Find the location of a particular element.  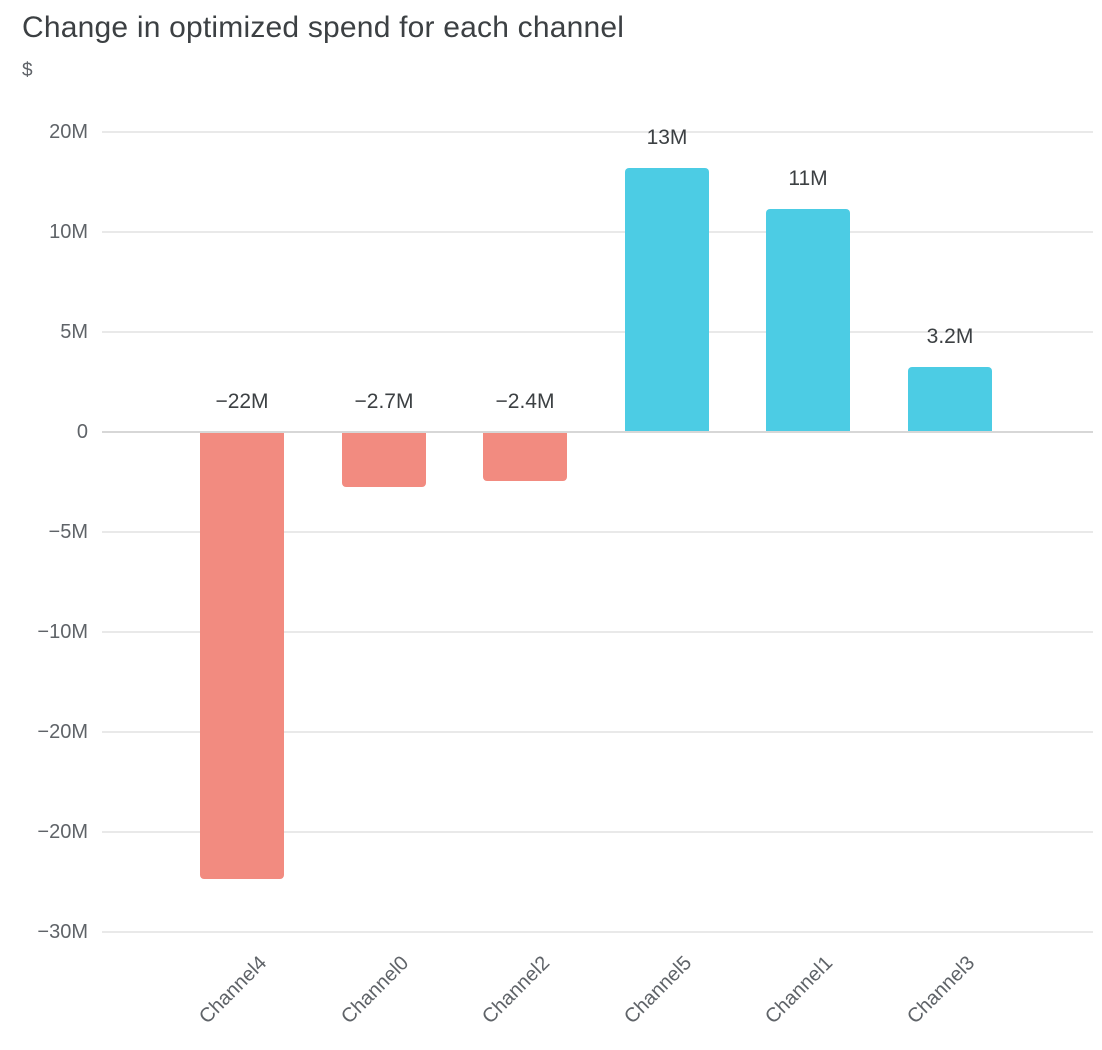

bar-value-label: 11M is located at coordinates (808, 178).